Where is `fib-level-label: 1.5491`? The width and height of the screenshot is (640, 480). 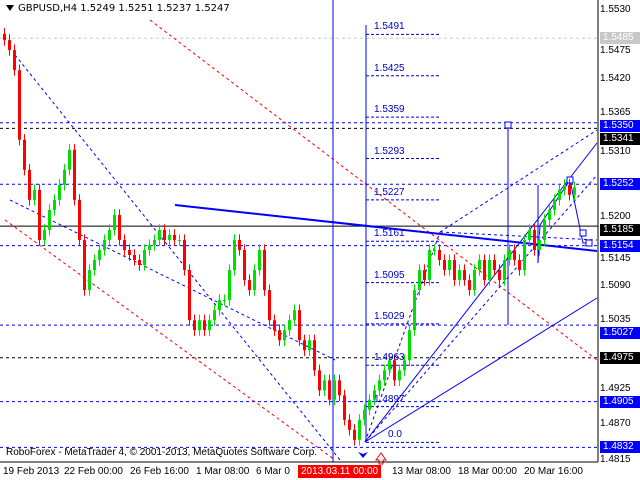 fib-level-label: 1.5491 is located at coordinates (389, 27).